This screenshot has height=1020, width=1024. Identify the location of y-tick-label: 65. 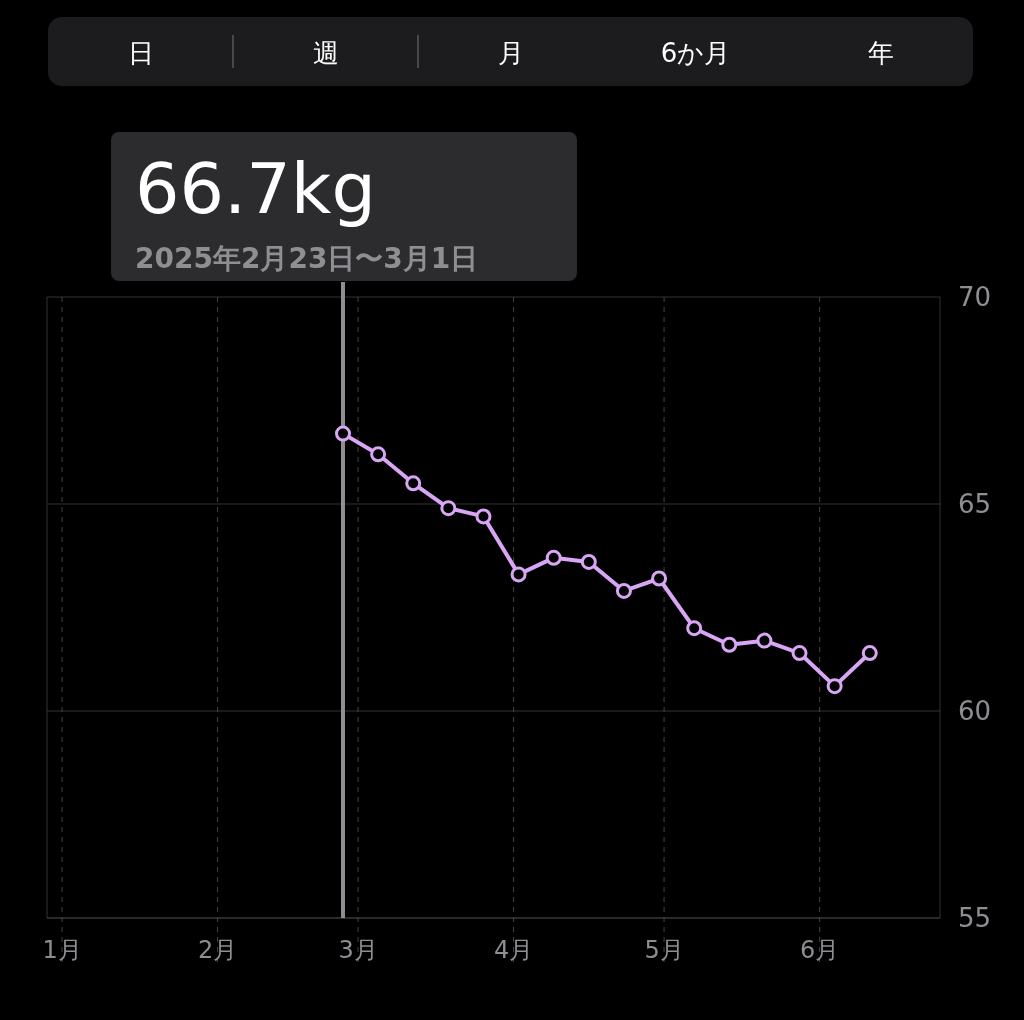
(975, 504).